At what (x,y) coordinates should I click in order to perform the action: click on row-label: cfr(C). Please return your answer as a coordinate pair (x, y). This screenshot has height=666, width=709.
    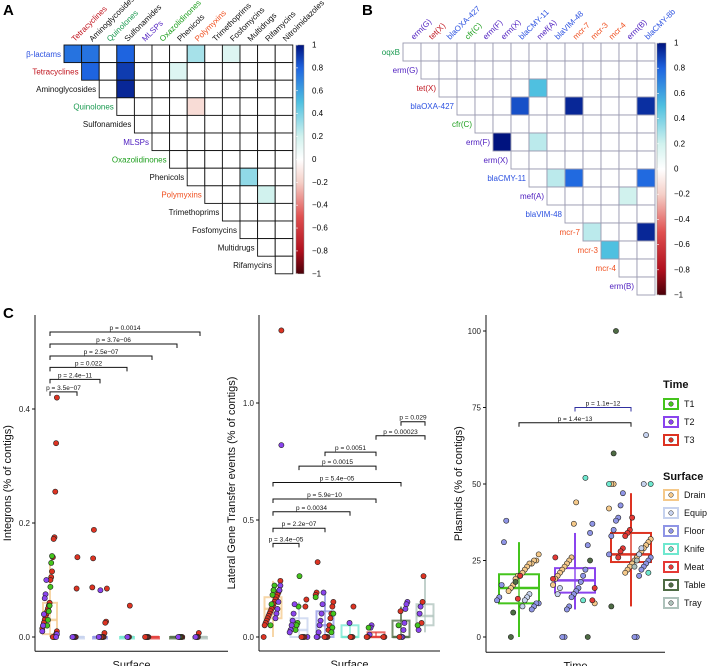
    Looking at the image, I should click on (462, 124).